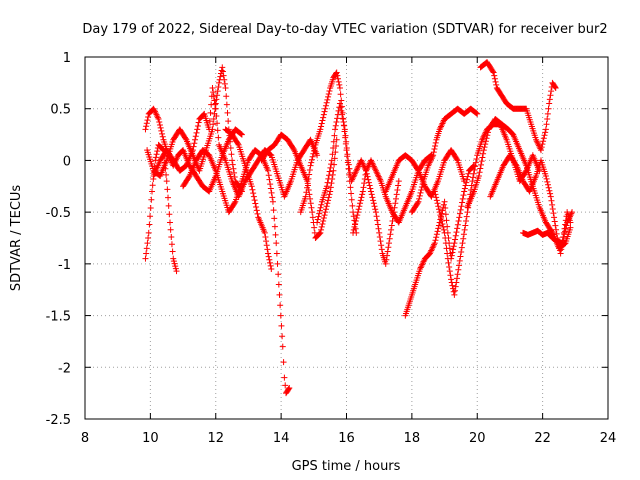  I want to click on y-tick-label: 0.5, so click(60, 110).